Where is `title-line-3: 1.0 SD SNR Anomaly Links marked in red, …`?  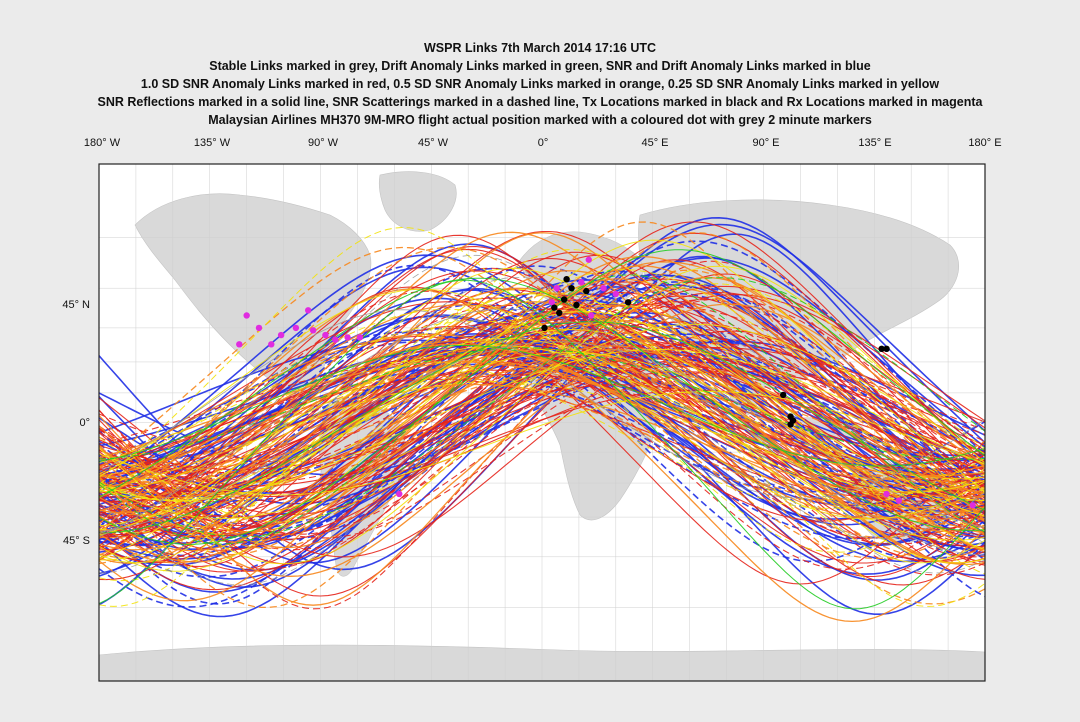 title-line-3: 1.0 SD SNR Anomaly Links marked in red, … is located at coordinates (540, 84).